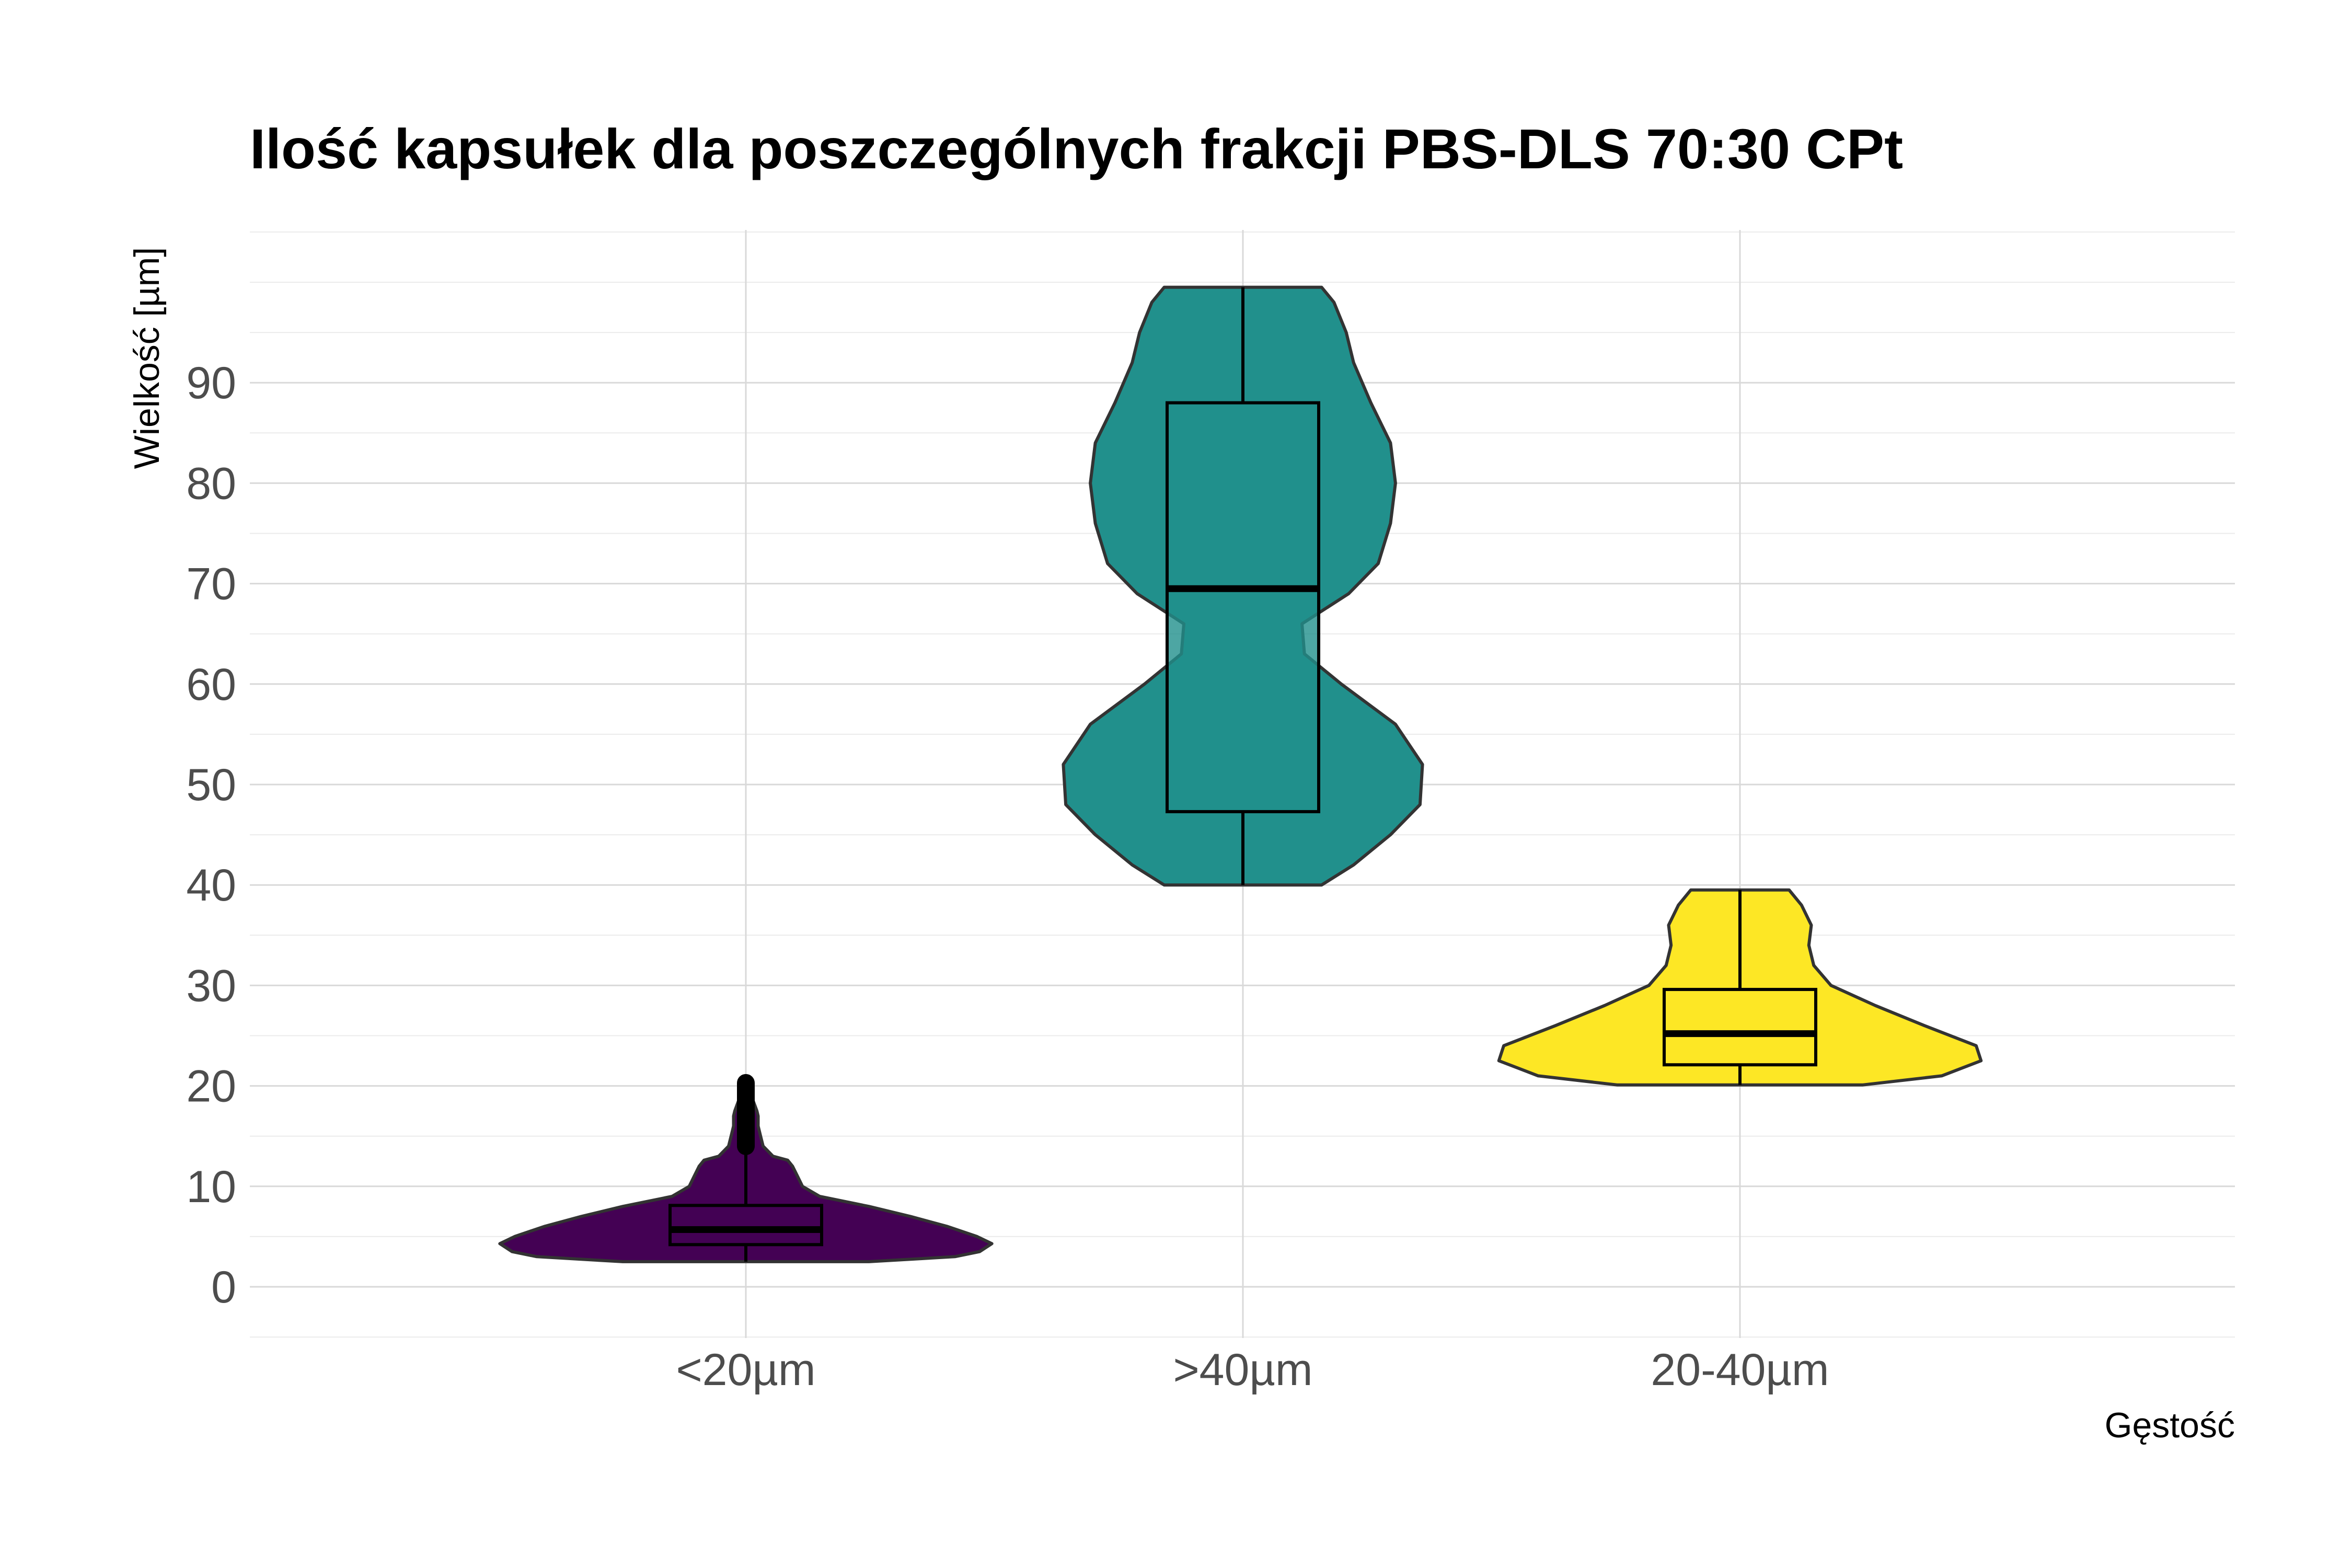 The image size is (2352, 1568). I want to click on y-tick-label: 90, so click(211, 383).